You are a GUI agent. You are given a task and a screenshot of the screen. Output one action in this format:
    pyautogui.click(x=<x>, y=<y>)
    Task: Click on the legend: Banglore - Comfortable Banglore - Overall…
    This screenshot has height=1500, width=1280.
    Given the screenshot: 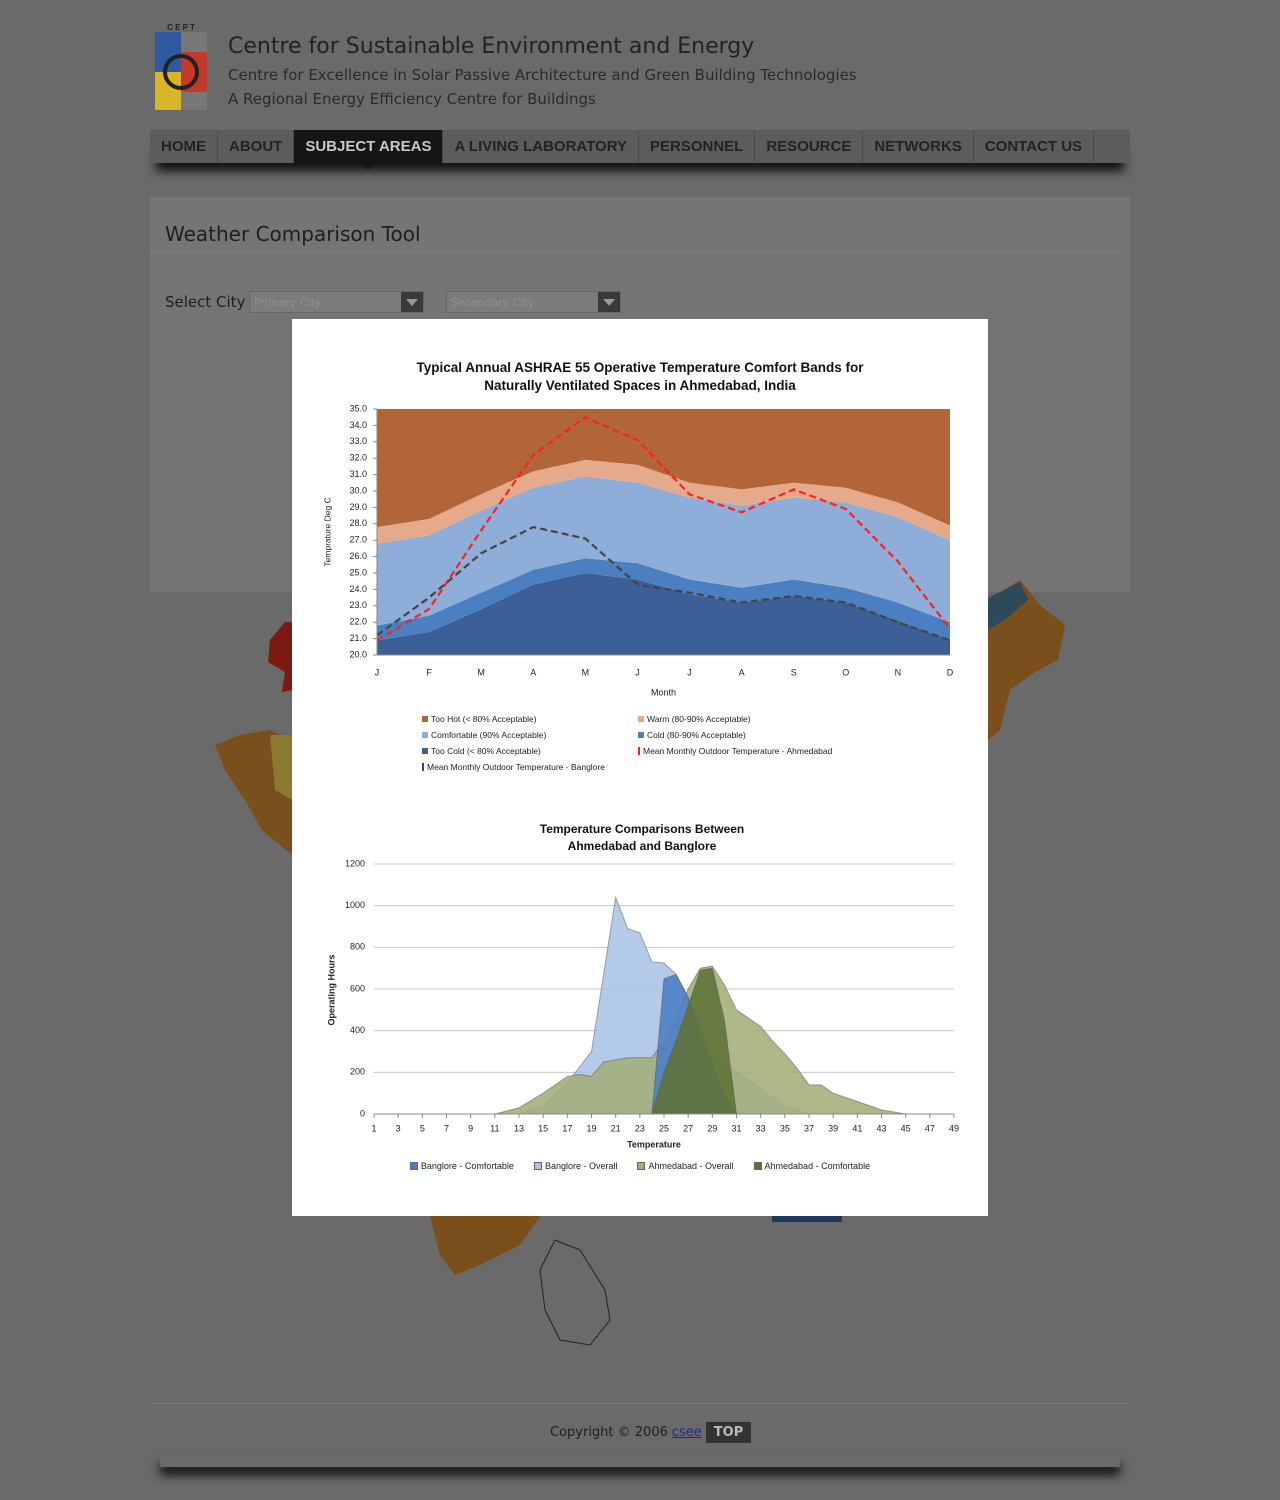 What is the action you would take?
    pyautogui.click(x=640, y=1166)
    